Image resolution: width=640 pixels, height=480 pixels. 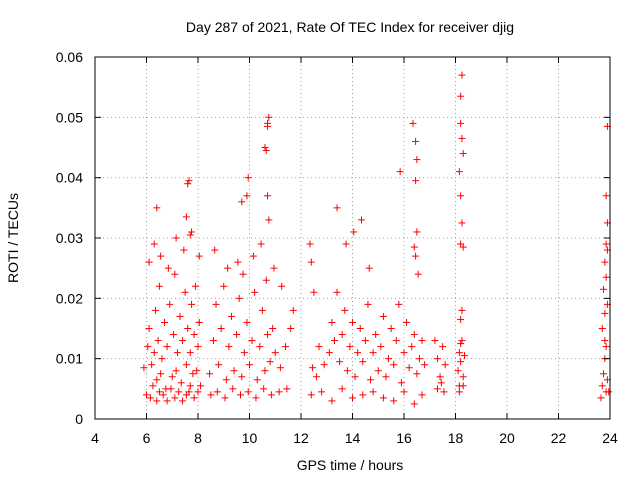 I want to click on x-tick-label: 22, so click(x=559, y=438).